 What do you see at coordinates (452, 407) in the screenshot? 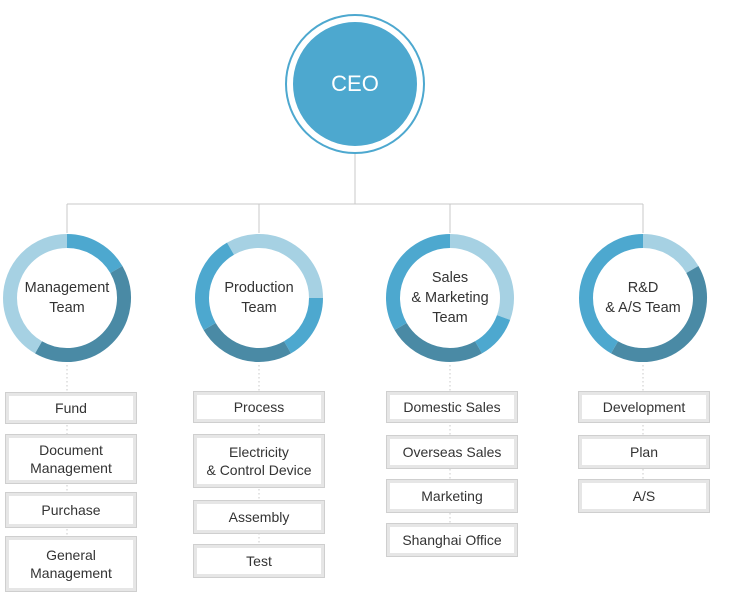
I see `department-box: Domestic Sales` at bounding box center [452, 407].